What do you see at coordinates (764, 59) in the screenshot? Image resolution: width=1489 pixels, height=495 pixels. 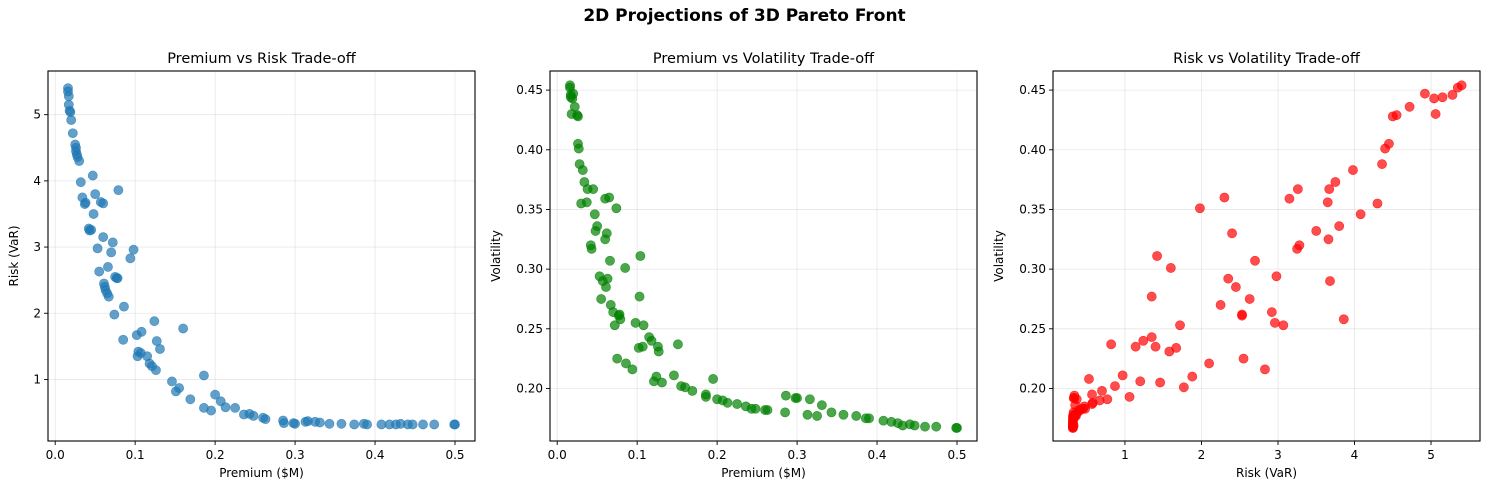 I see `panel-title: Premium vs Volatility Trade-off` at bounding box center [764, 59].